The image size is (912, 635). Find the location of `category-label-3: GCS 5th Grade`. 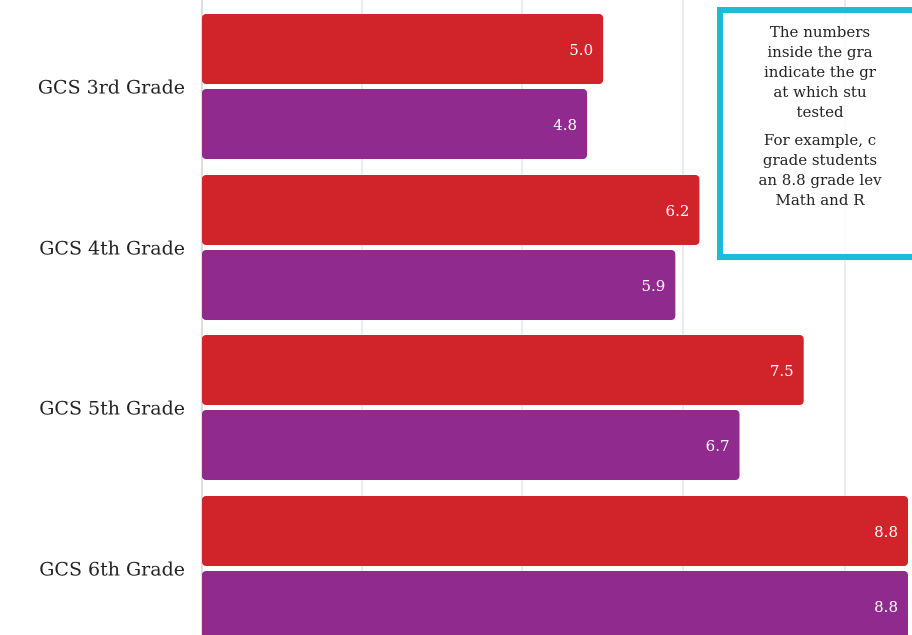

category-label-3: GCS 5th Grade is located at coordinates (112, 409).